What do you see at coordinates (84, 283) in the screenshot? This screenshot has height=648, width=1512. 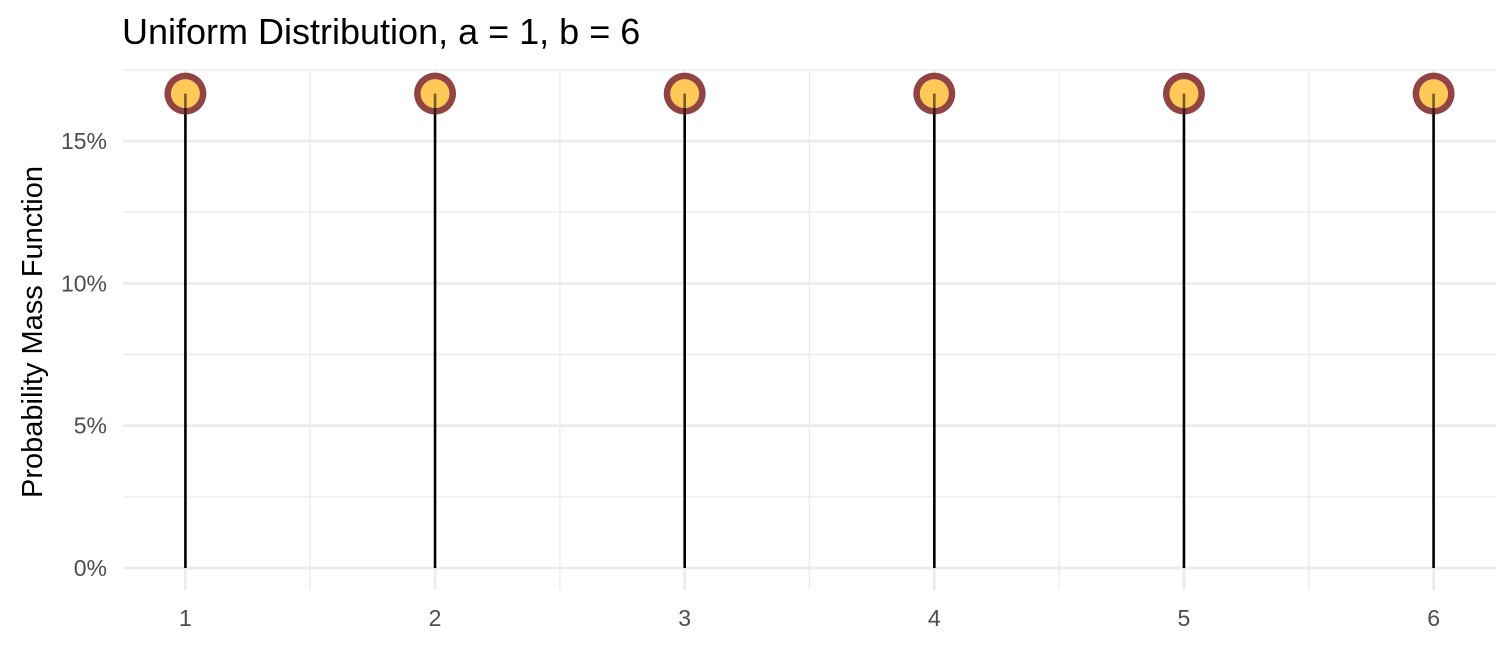 I see `y-tick-label: 10%` at bounding box center [84, 283].